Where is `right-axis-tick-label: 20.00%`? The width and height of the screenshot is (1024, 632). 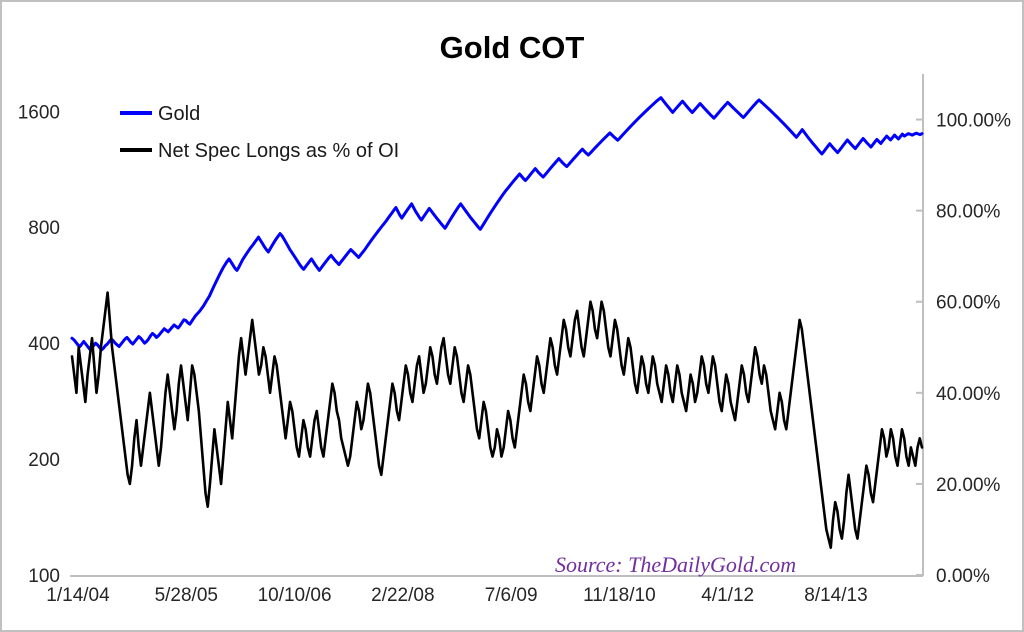 right-axis-tick-label: 20.00% is located at coordinates (968, 485).